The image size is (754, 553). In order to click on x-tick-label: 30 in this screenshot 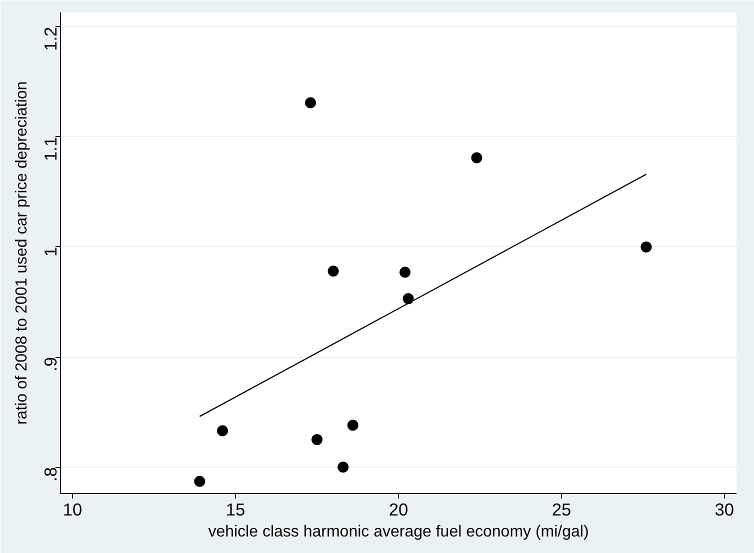, I will do `click(724, 510)`.